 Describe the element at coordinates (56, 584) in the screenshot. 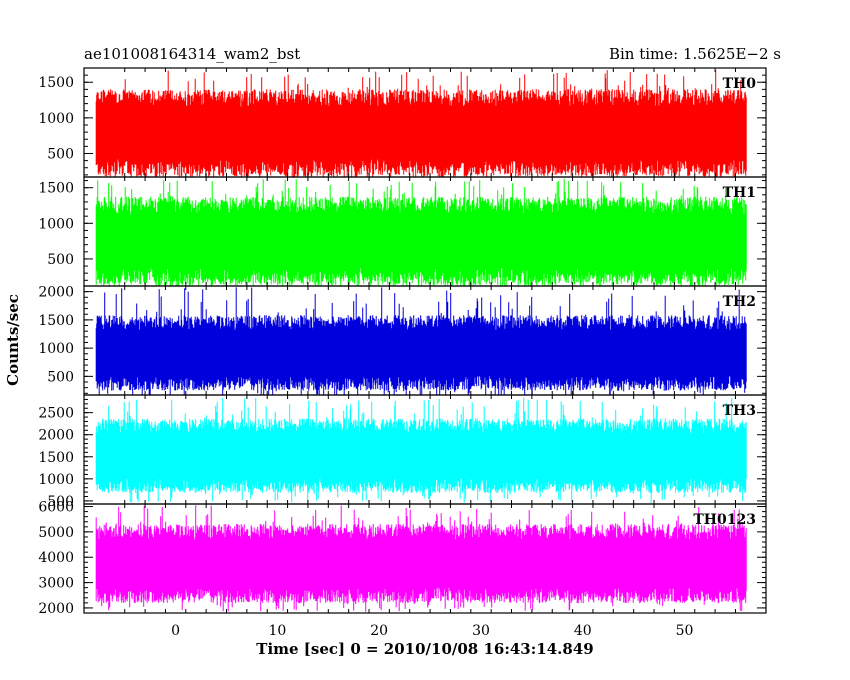

I see `y-tick-label: 3000` at that location.